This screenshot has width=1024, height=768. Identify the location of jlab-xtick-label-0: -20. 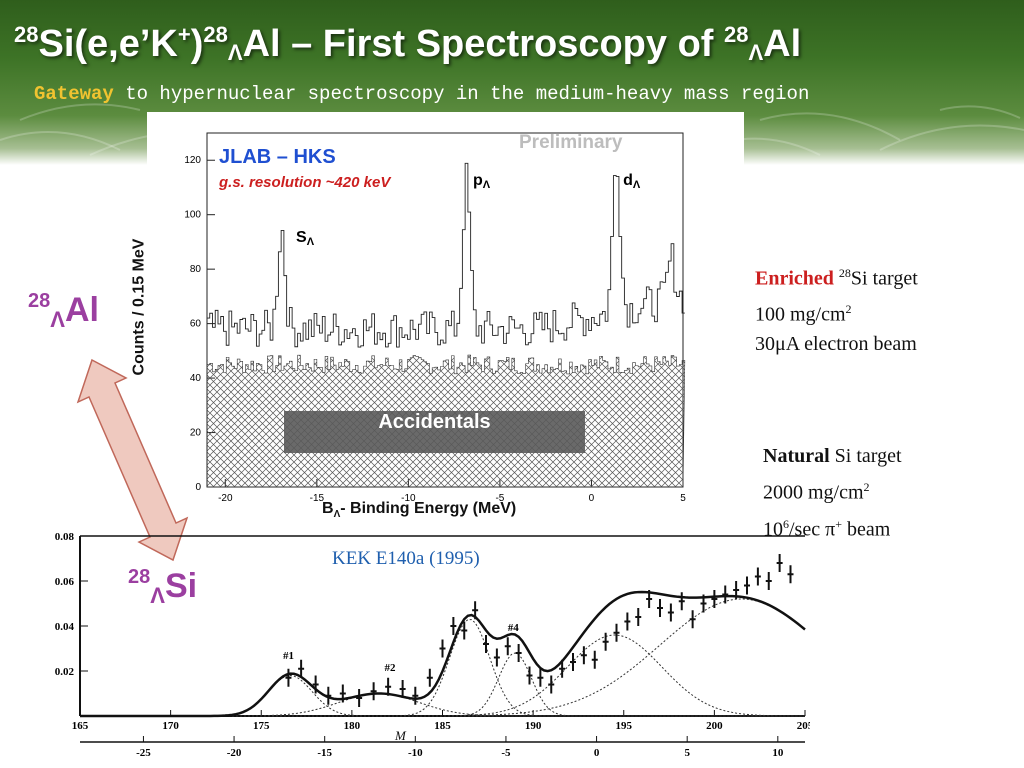
(225, 498).